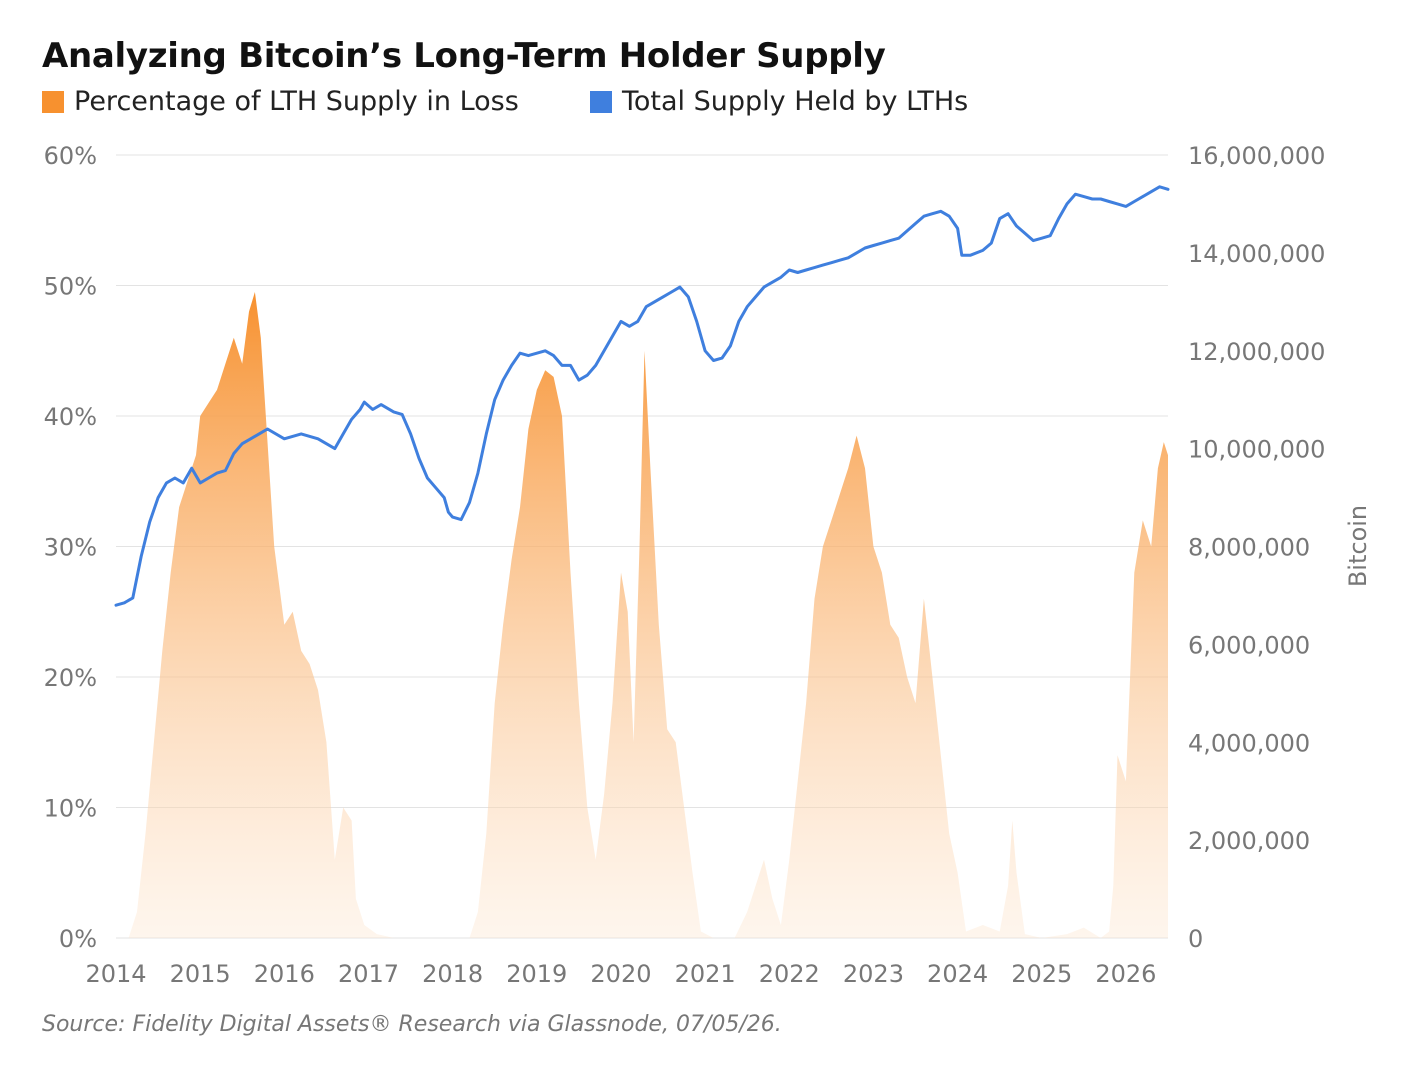 The width and height of the screenshot is (1417, 1083). What do you see at coordinates (70, 156) in the screenshot?
I see `left-tick-label: 60%` at bounding box center [70, 156].